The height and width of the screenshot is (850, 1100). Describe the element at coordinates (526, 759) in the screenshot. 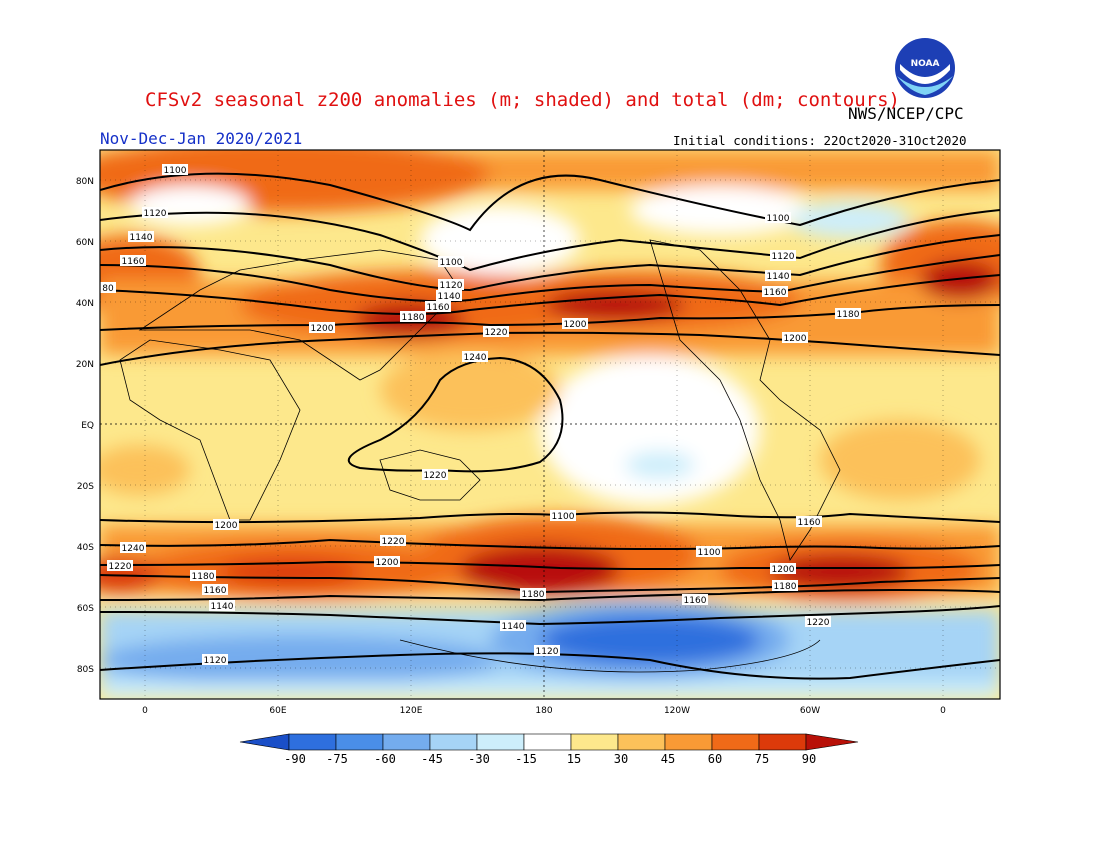

I see `colorbar-label: -15` at that location.